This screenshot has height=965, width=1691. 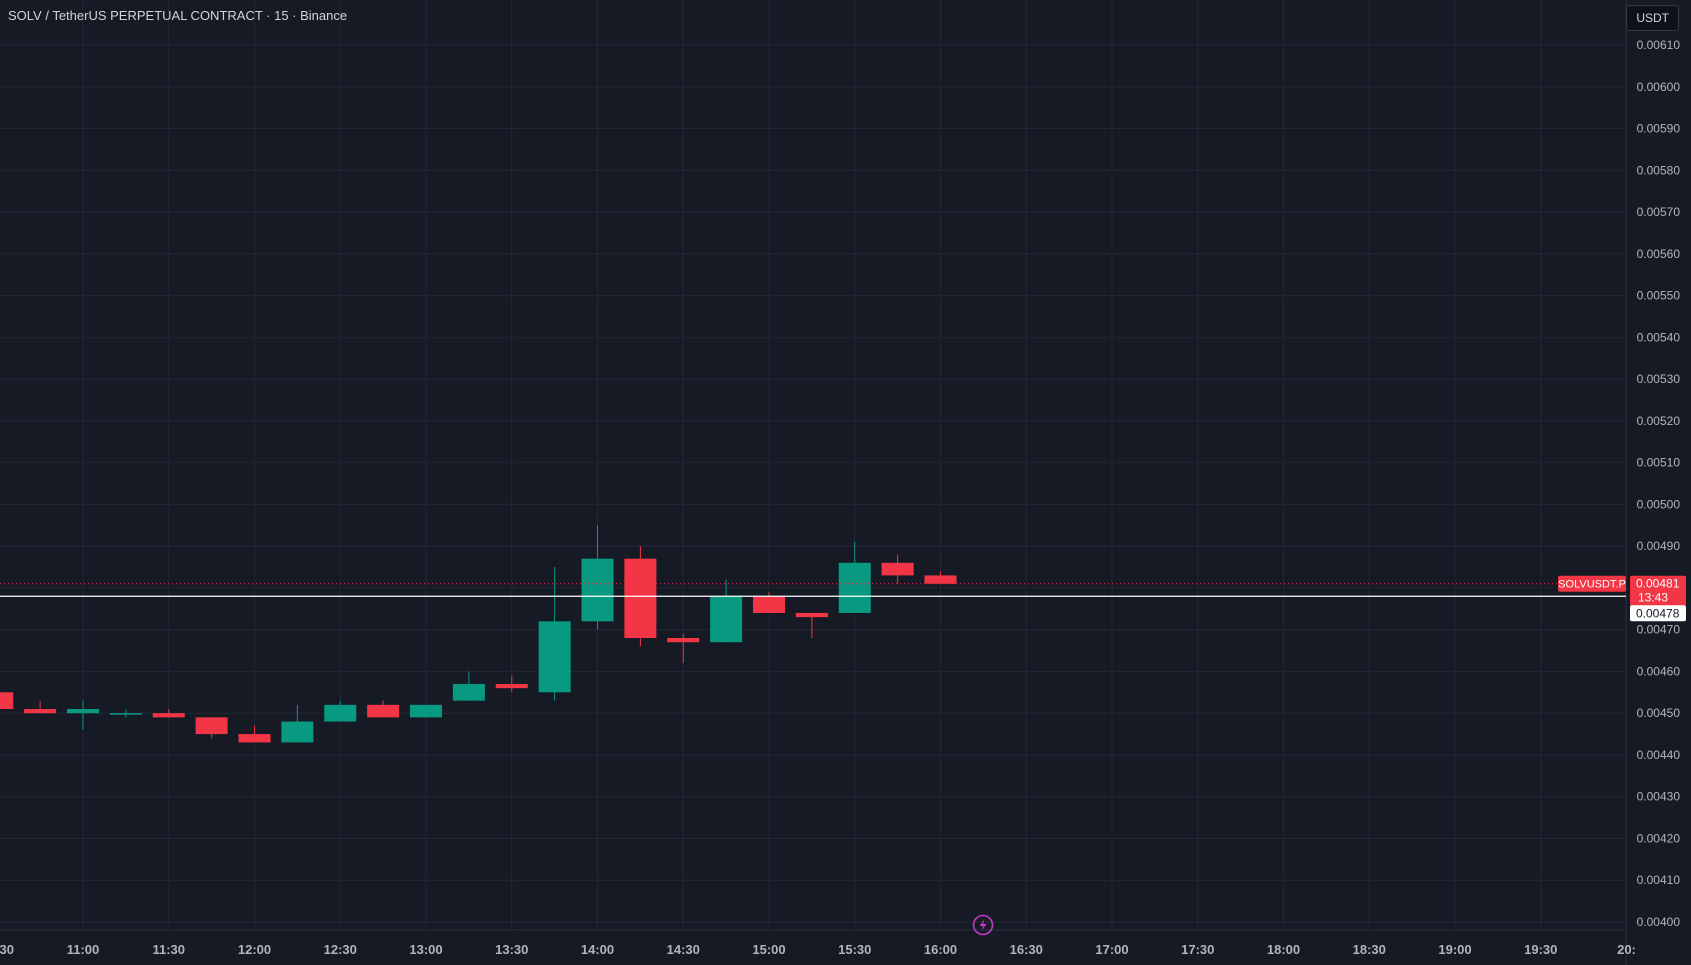 I want to click on y-tick-label: 0.00590, so click(x=1659, y=129).